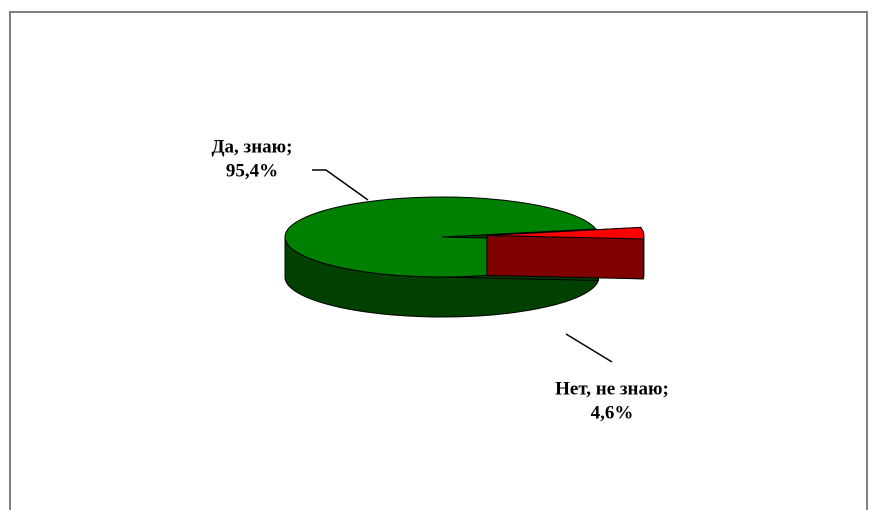  Describe the element at coordinates (565, 257) in the screenshot. I see `slice-wall` at that location.